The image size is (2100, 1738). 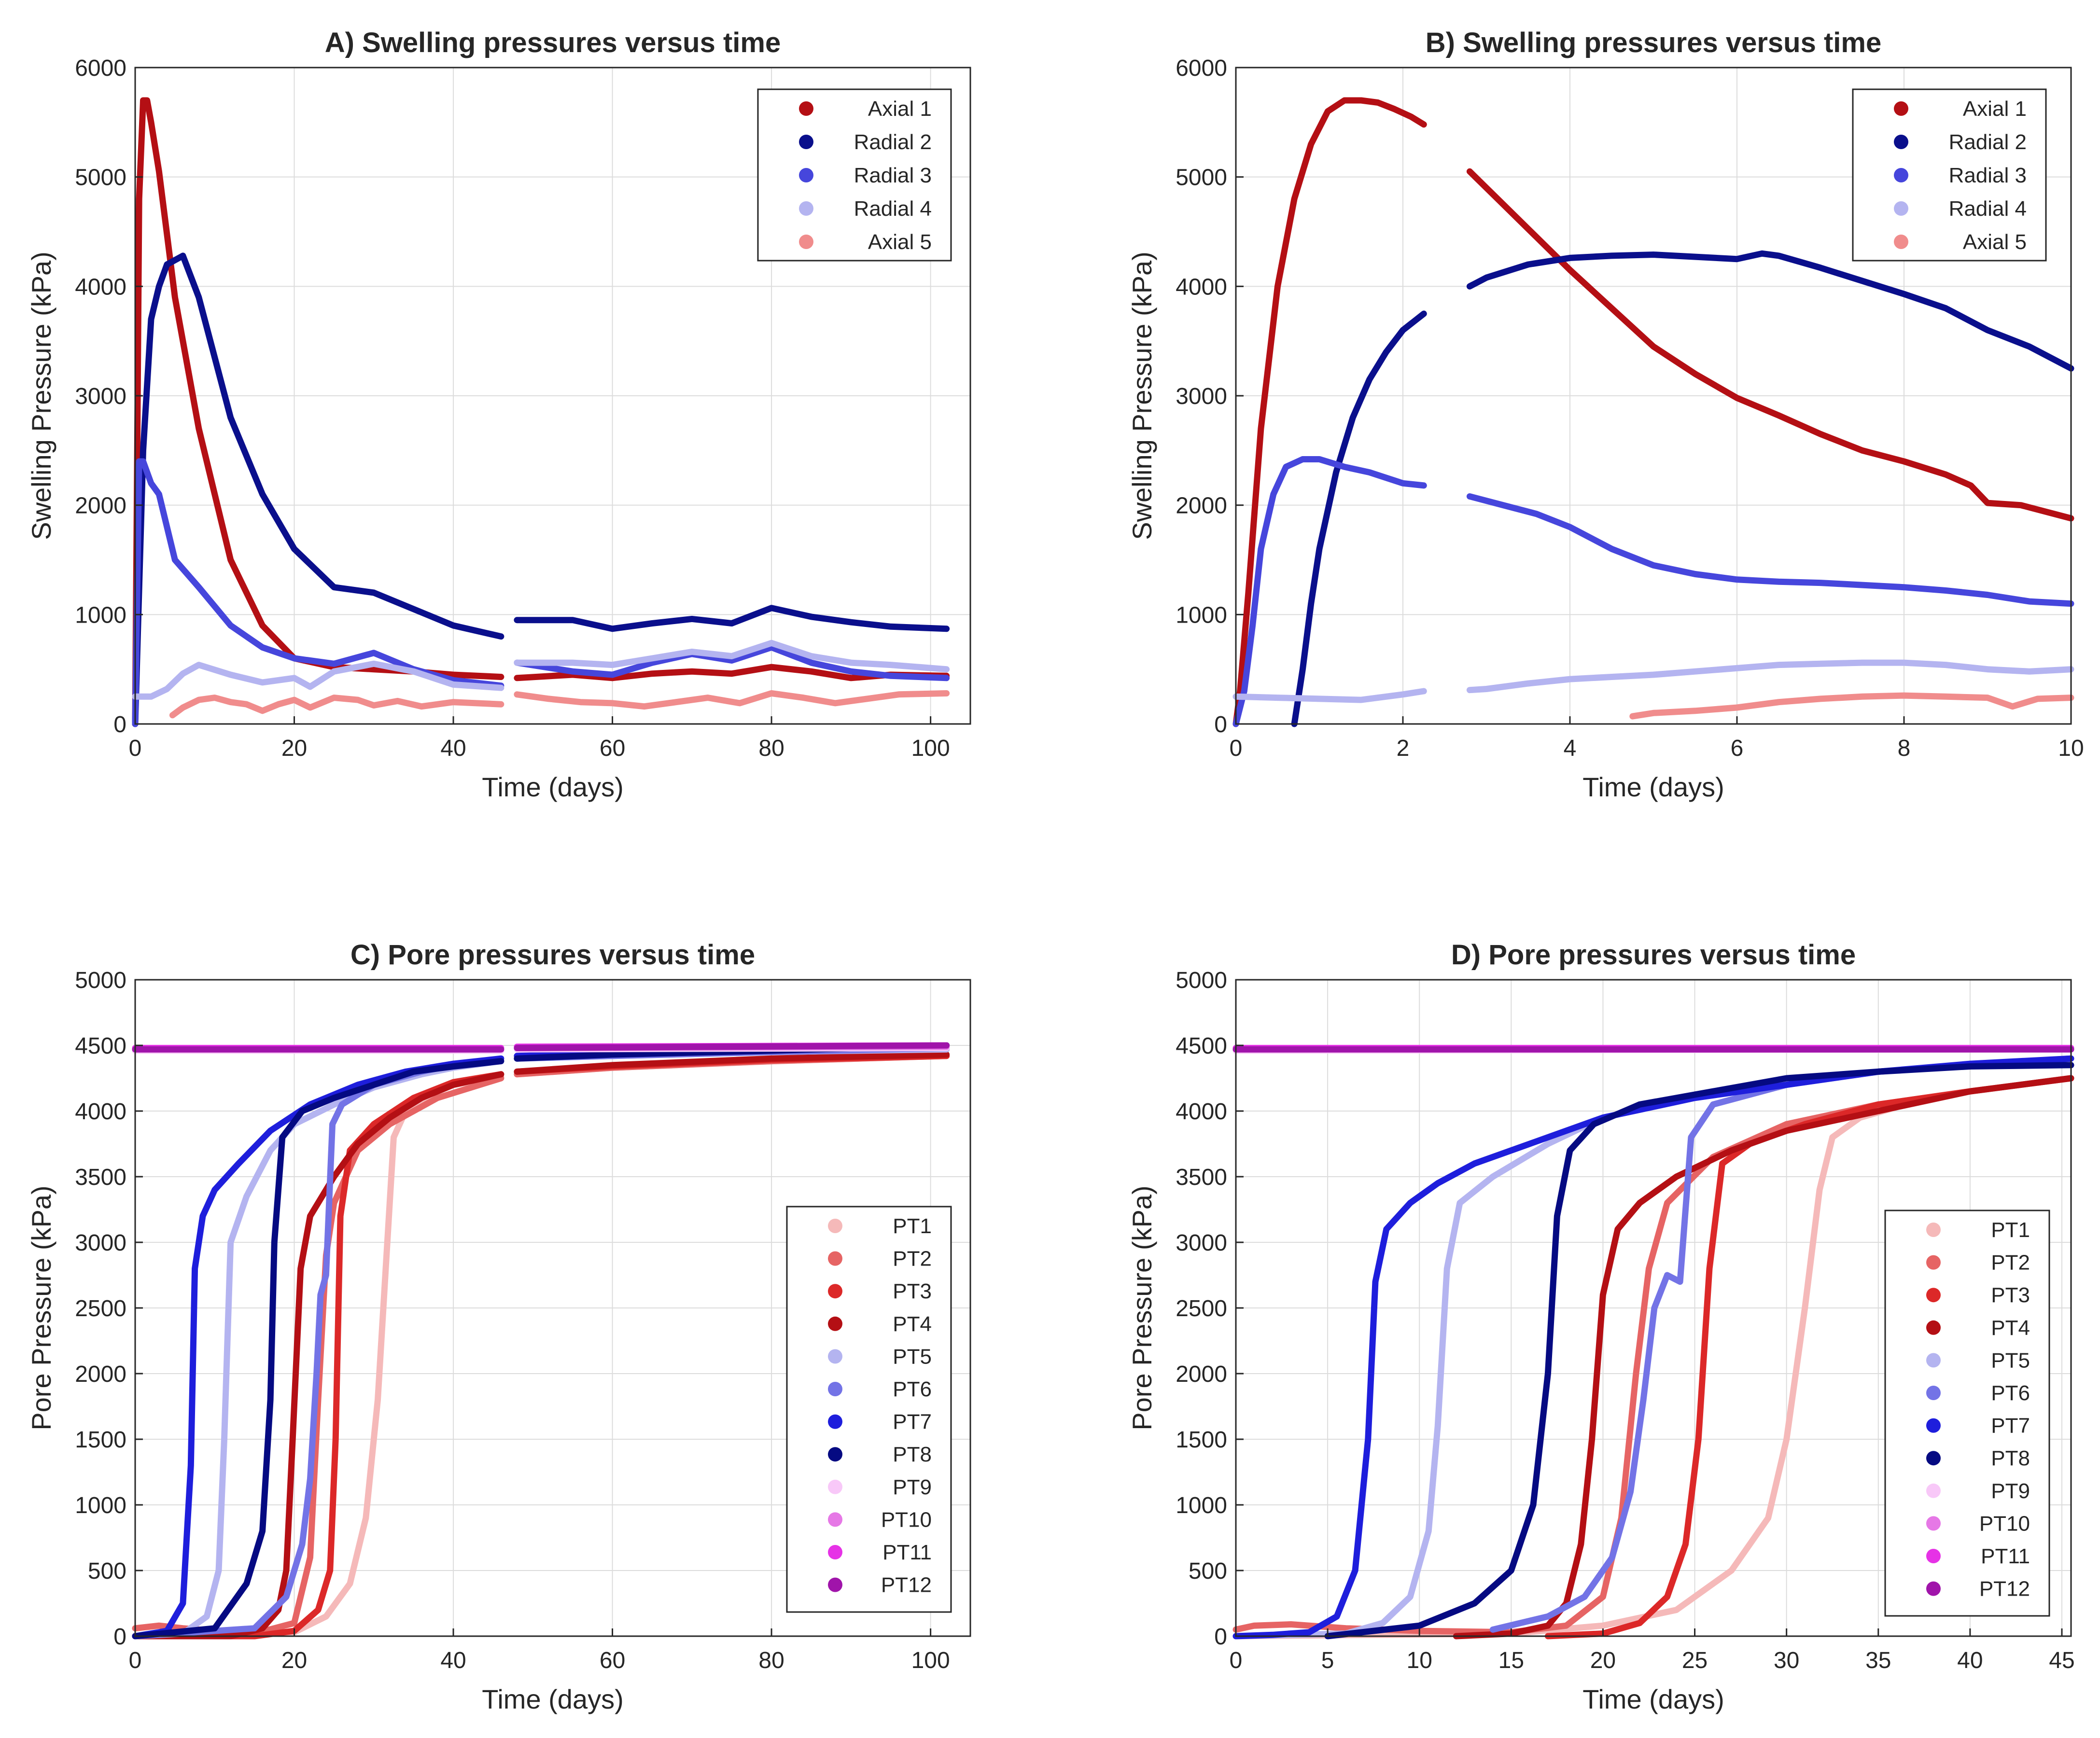 I want to click on y-axis-label: Pore Pressure (kPa), so click(x=41, y=1307).